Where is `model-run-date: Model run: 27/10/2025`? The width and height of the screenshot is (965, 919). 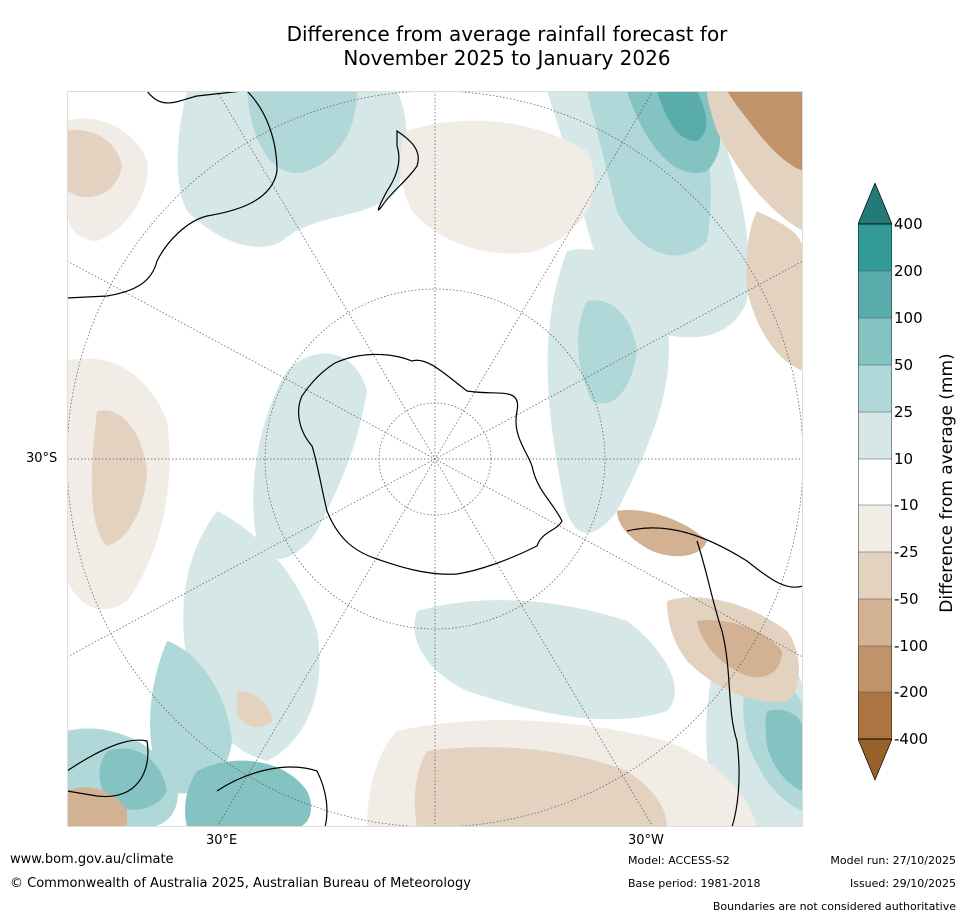
model-run-date: Model run: 27/10/2025 is located at coordinates (893, 860).